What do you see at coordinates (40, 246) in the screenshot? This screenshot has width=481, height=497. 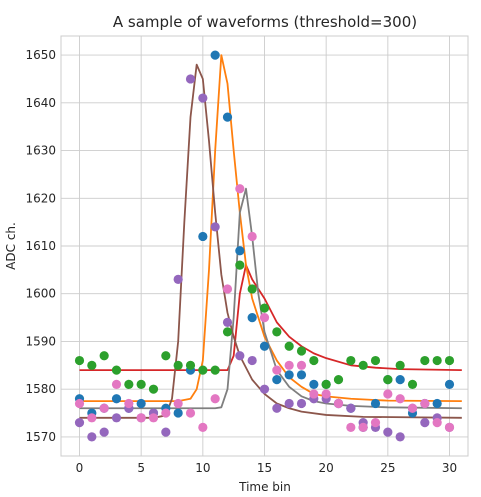 I see `y-tick-label: 1610` at bounding box center [40, 246].